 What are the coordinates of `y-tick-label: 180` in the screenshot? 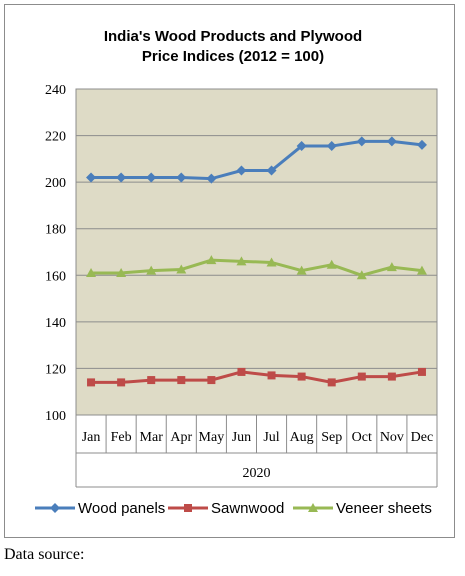 It's located at (55, 230).